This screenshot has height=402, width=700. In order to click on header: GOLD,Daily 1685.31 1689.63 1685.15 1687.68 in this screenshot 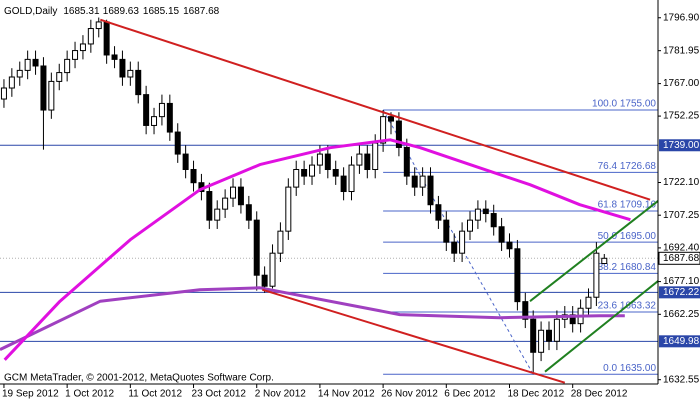, I will do `click(112, 11)`.